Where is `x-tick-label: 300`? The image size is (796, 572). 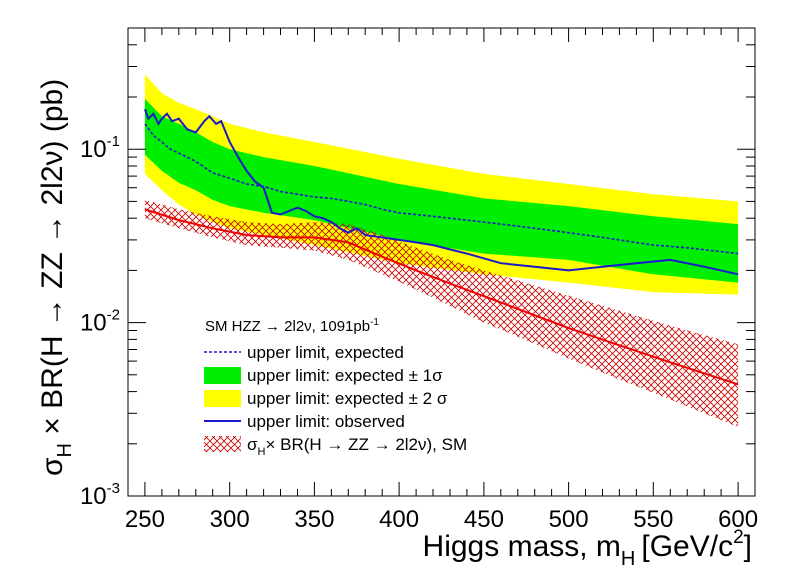
x-tick-label: 300 is located at coordinates (230, 519).